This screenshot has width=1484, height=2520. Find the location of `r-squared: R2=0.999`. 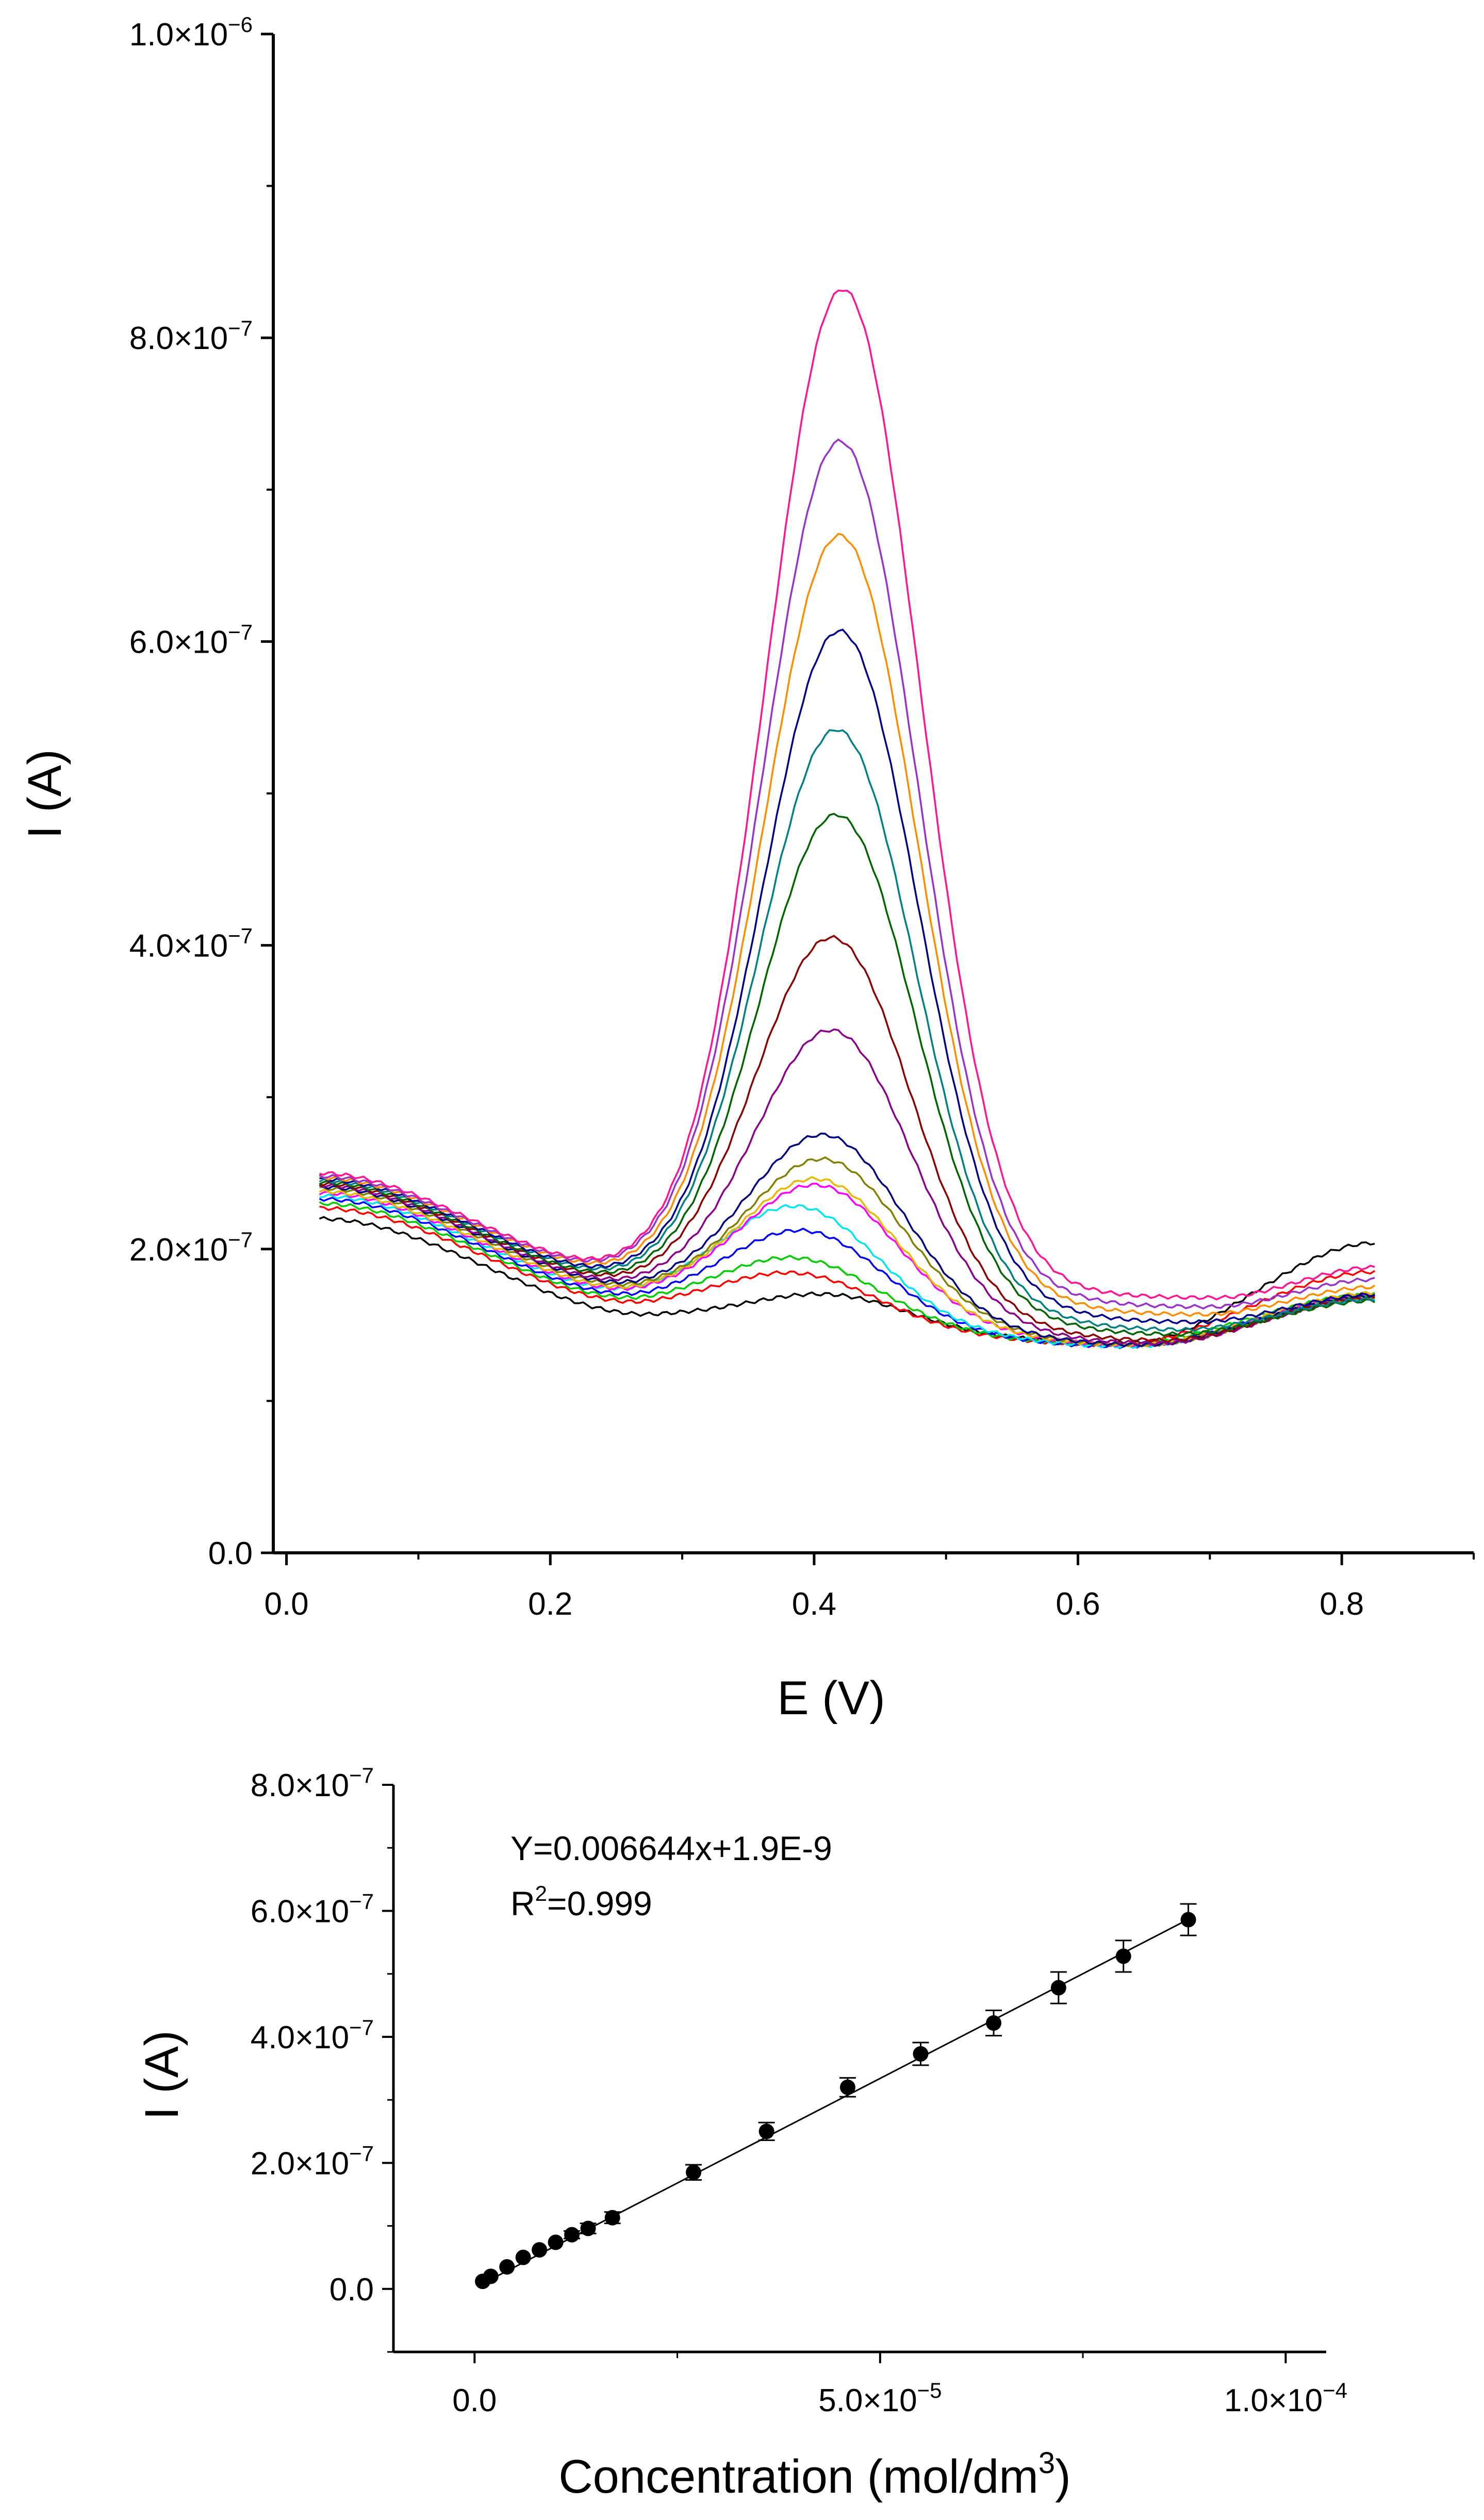

r-squared: R2=0.999 is located at coordinates (581, 1901).